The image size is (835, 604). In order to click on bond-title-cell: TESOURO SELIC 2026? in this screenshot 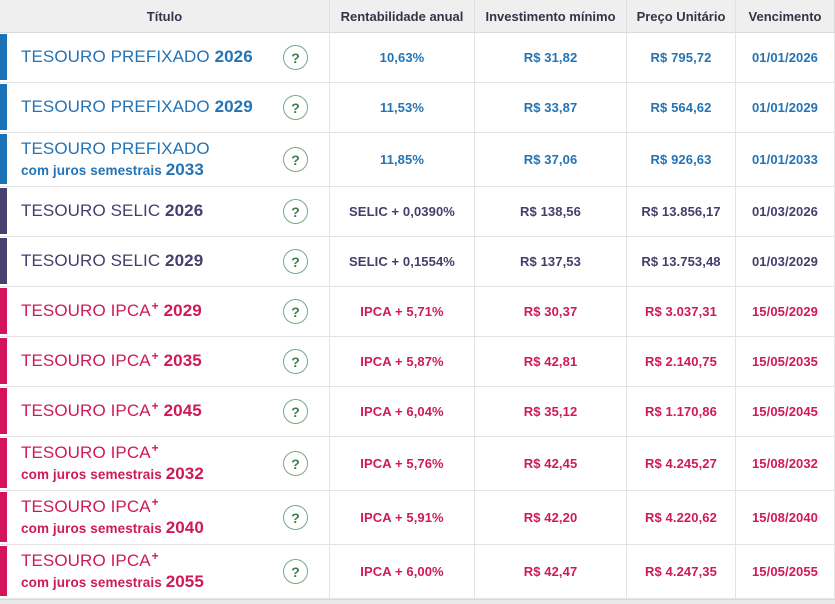, I will do `click(165, 212)`.